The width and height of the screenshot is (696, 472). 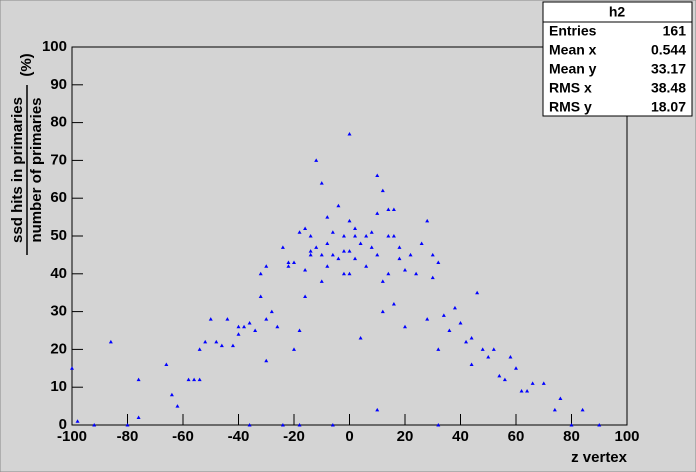 What do you see at coordinates (128, 436) in the screenshot?
I see `x-tick-label: -80` at bounding box center [128, 436].